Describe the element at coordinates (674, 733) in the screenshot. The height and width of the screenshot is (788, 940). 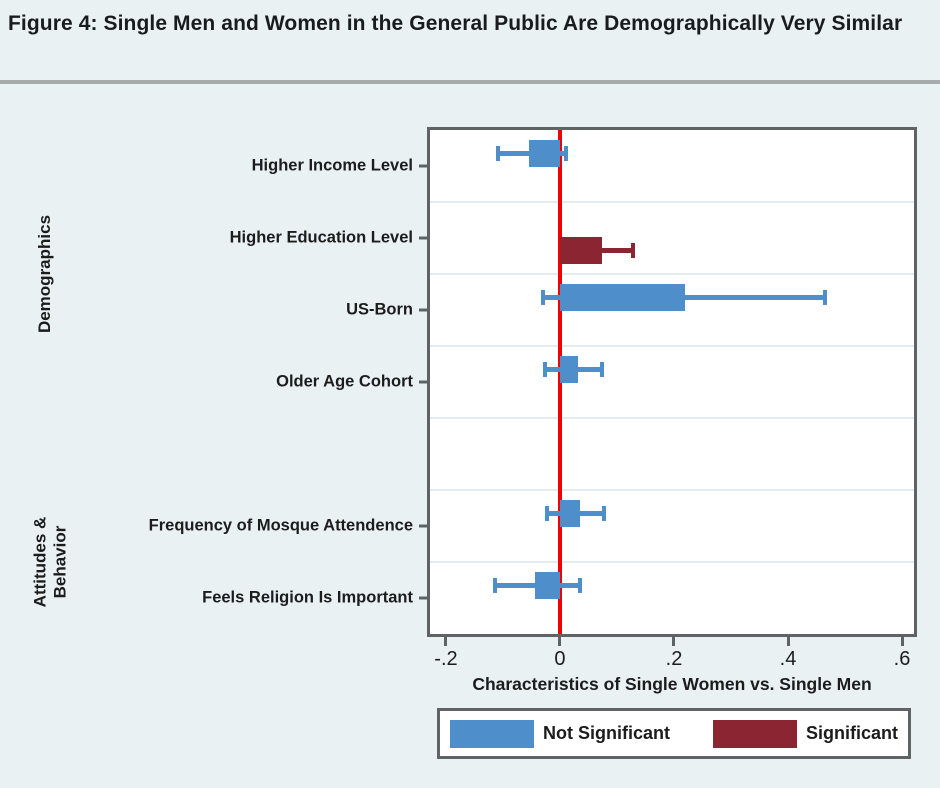
I see `legend-box: Not Significant Significant` at that location.